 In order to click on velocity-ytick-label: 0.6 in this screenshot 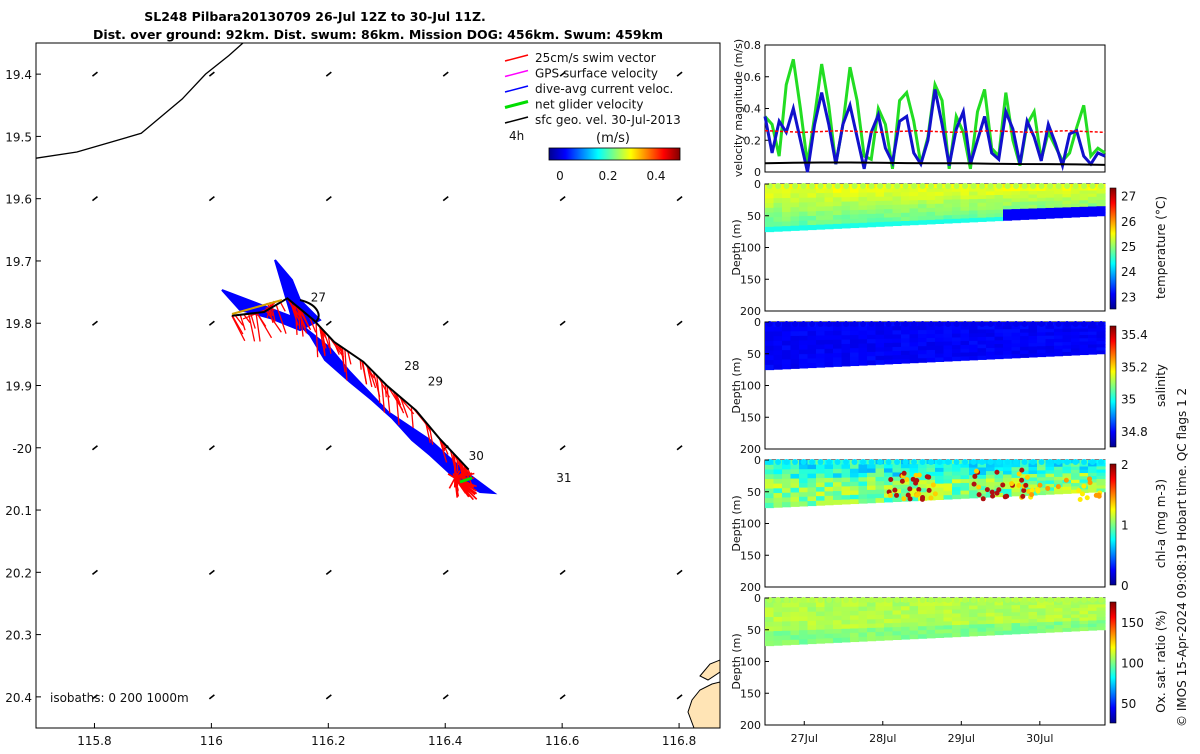, I will do `click(753, 77)`.